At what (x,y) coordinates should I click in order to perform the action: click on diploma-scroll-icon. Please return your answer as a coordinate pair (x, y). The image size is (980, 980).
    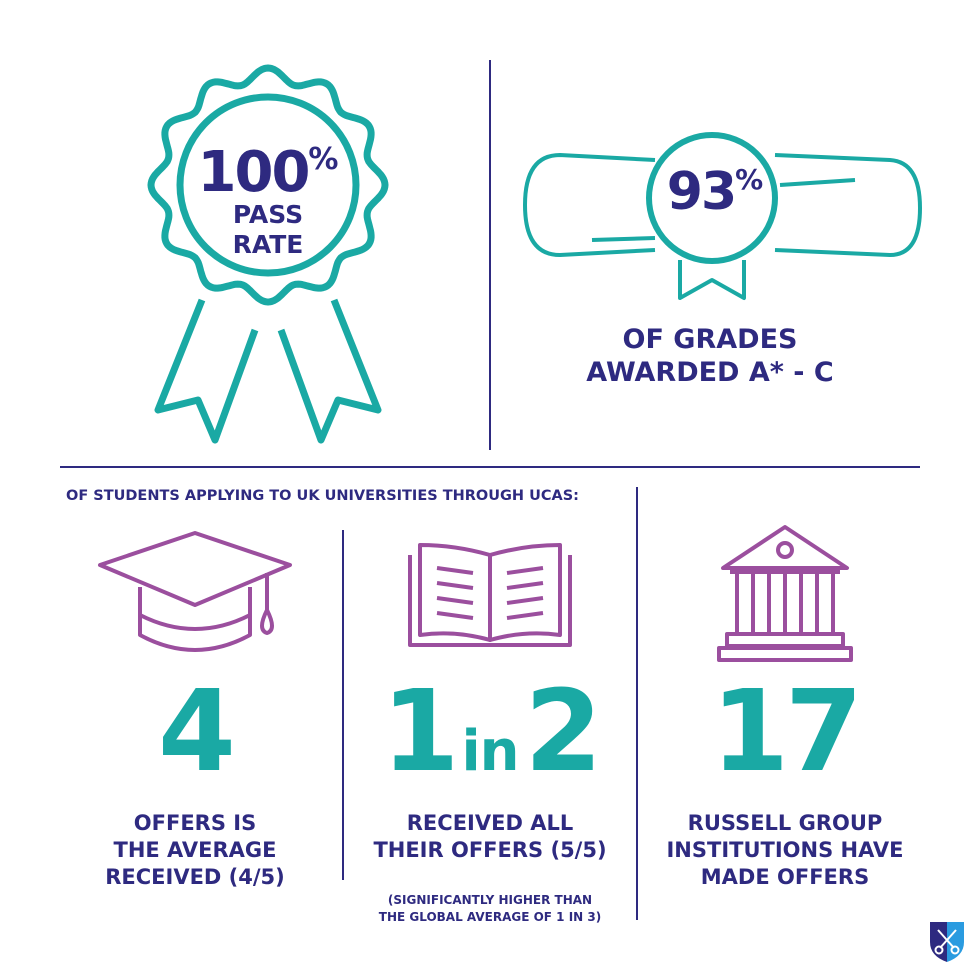
    Looking at the image, I should click on (722, 216).